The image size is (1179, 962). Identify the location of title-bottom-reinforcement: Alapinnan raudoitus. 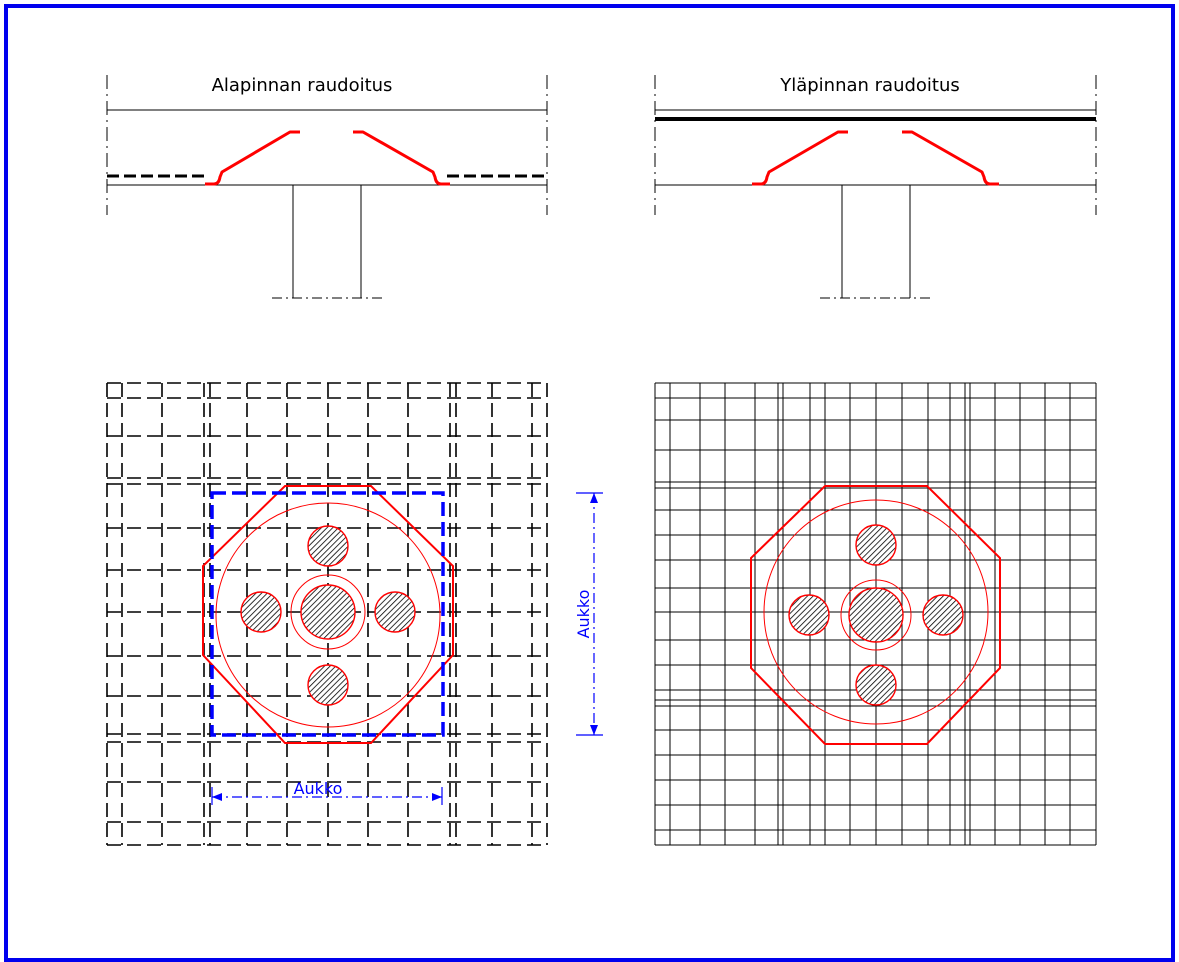
(302, 85).